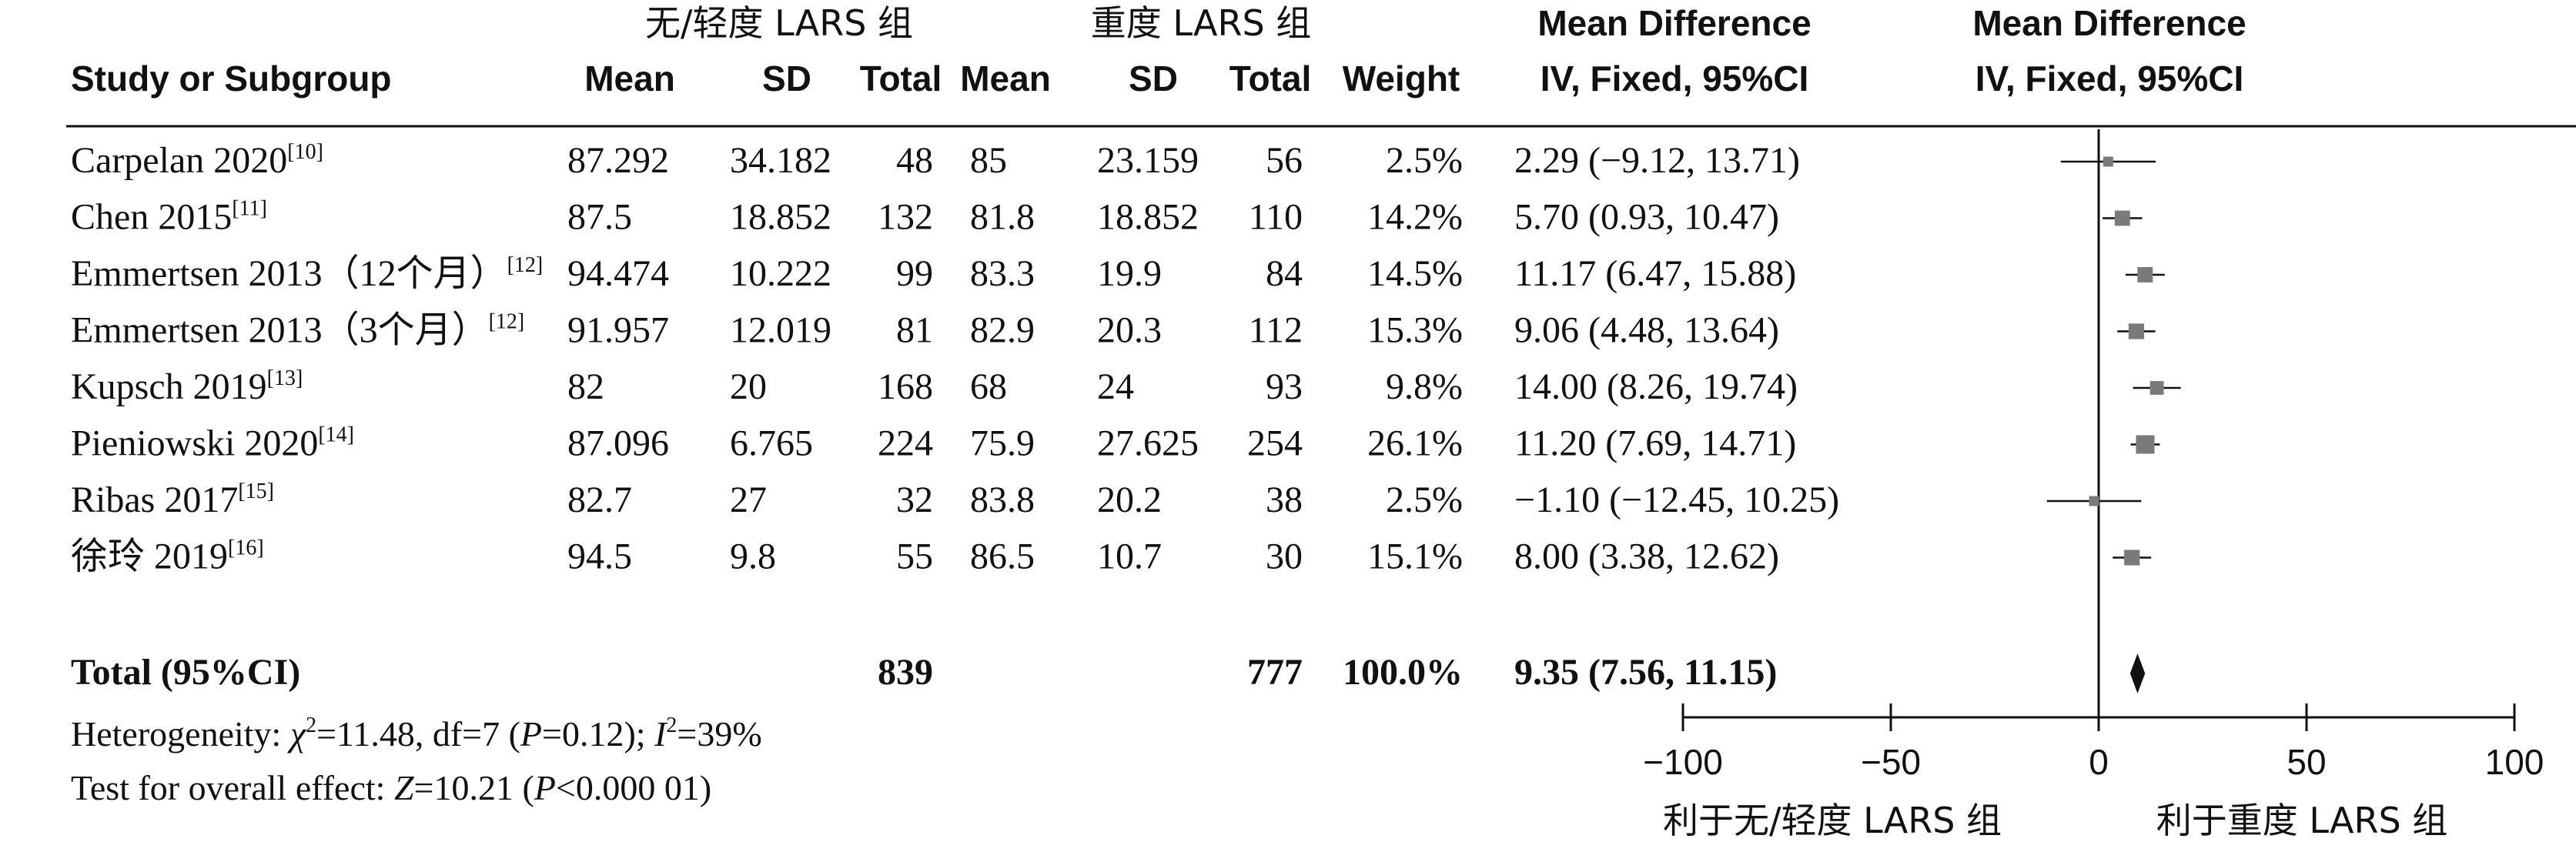 Image resolution: width=2576 pixels, height=842 pixels. What do you see at coordinates (1646, 331) in the screenshot?
I see `ci-text: 9.06 (4.48, 13.64)` at bounding box center [1646, 331].